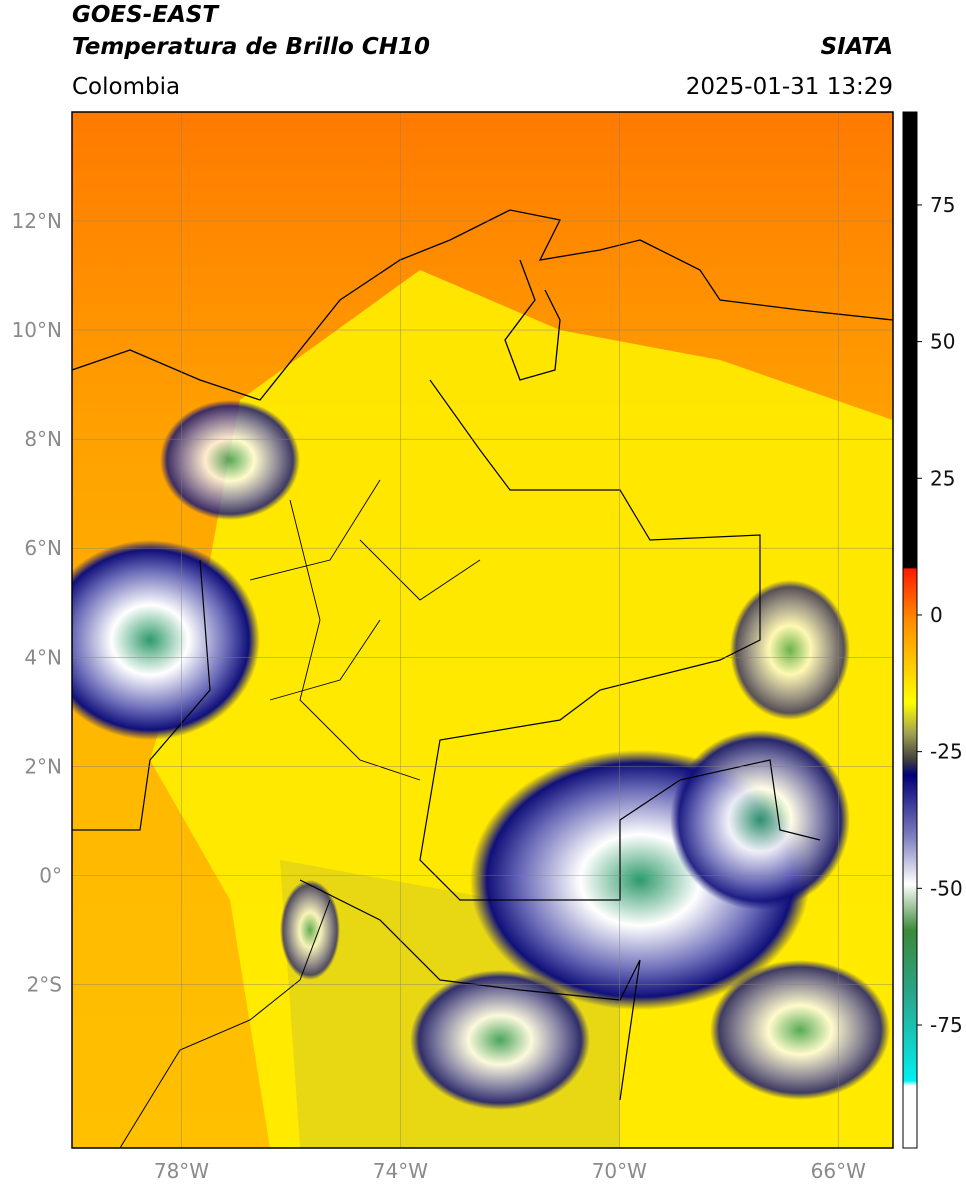 This screenshot has height=1190, width=966. I want to click on colorbar, so click(910, 630).